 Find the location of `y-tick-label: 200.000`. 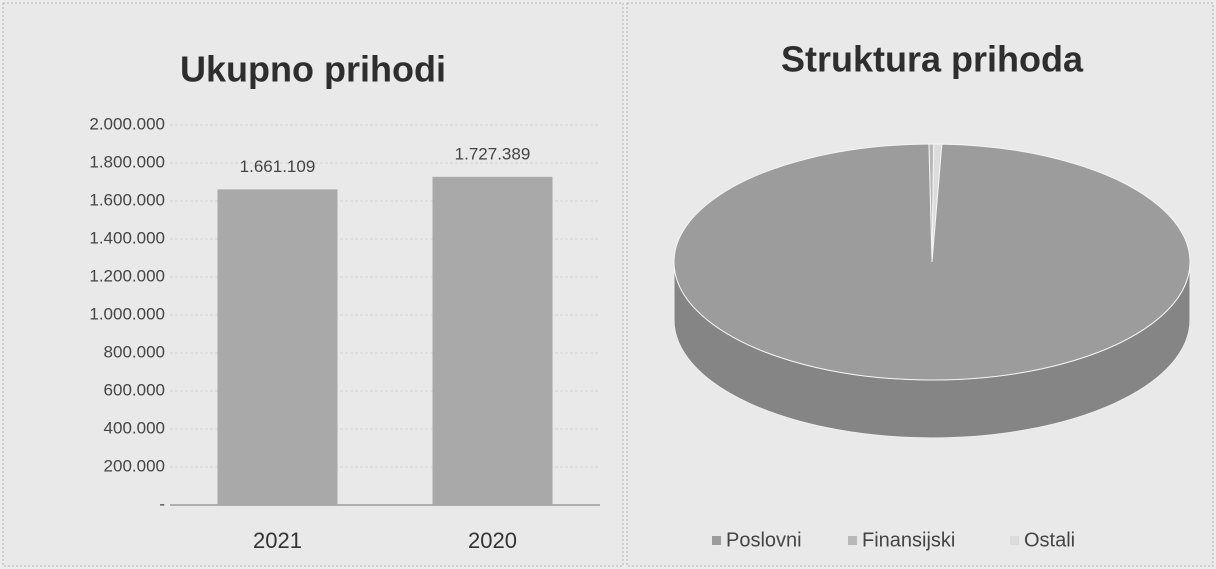

y-tick-label: 200.000 is located at coordinates (134, 465).